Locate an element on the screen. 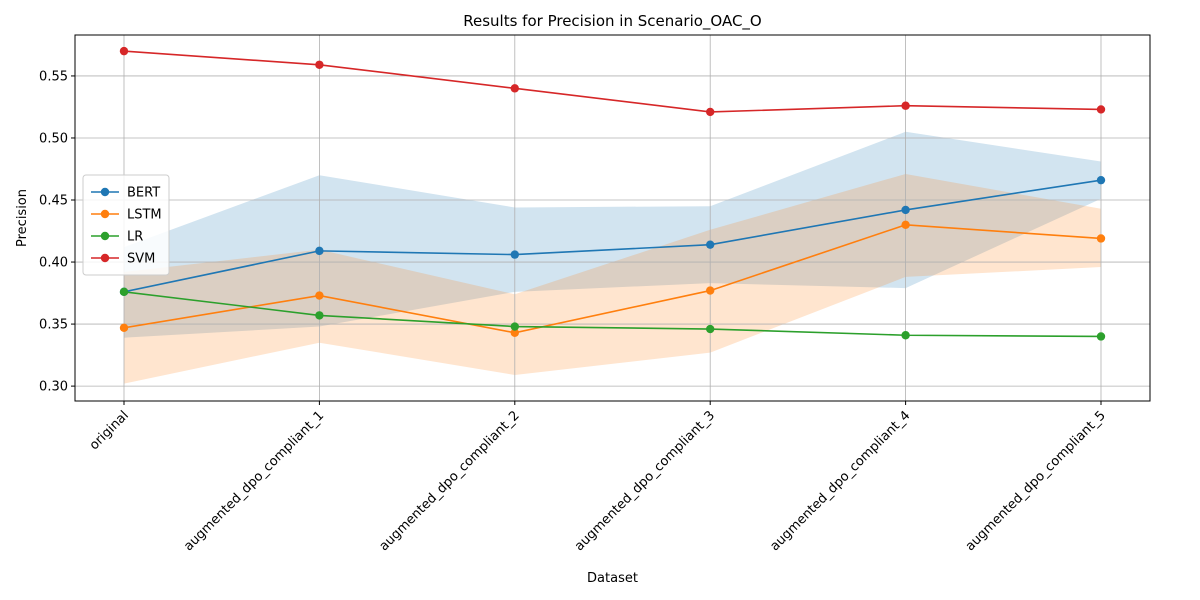 The image size is (1200, 600). legend-marker-lr is located at coordinates (105, 236).